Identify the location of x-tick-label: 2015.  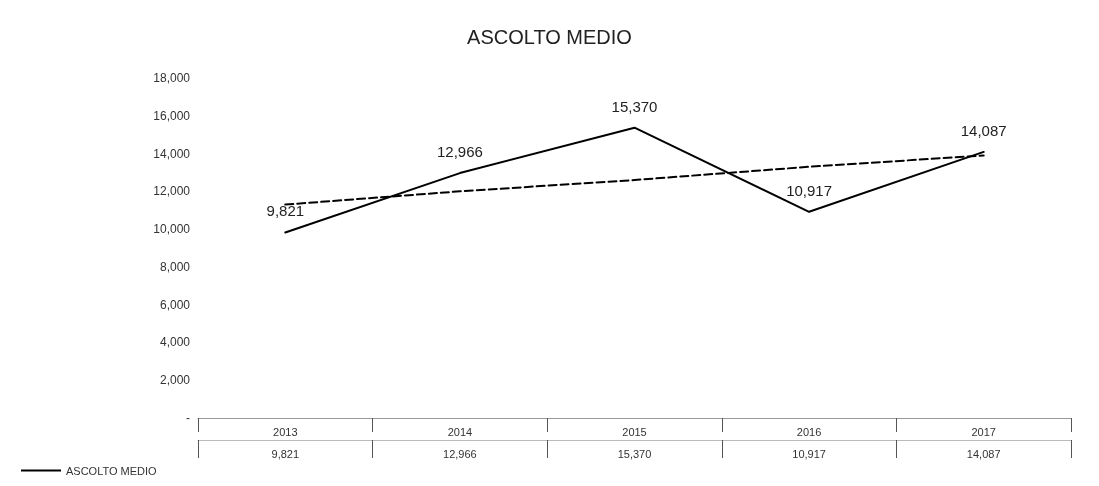
(634, 431).